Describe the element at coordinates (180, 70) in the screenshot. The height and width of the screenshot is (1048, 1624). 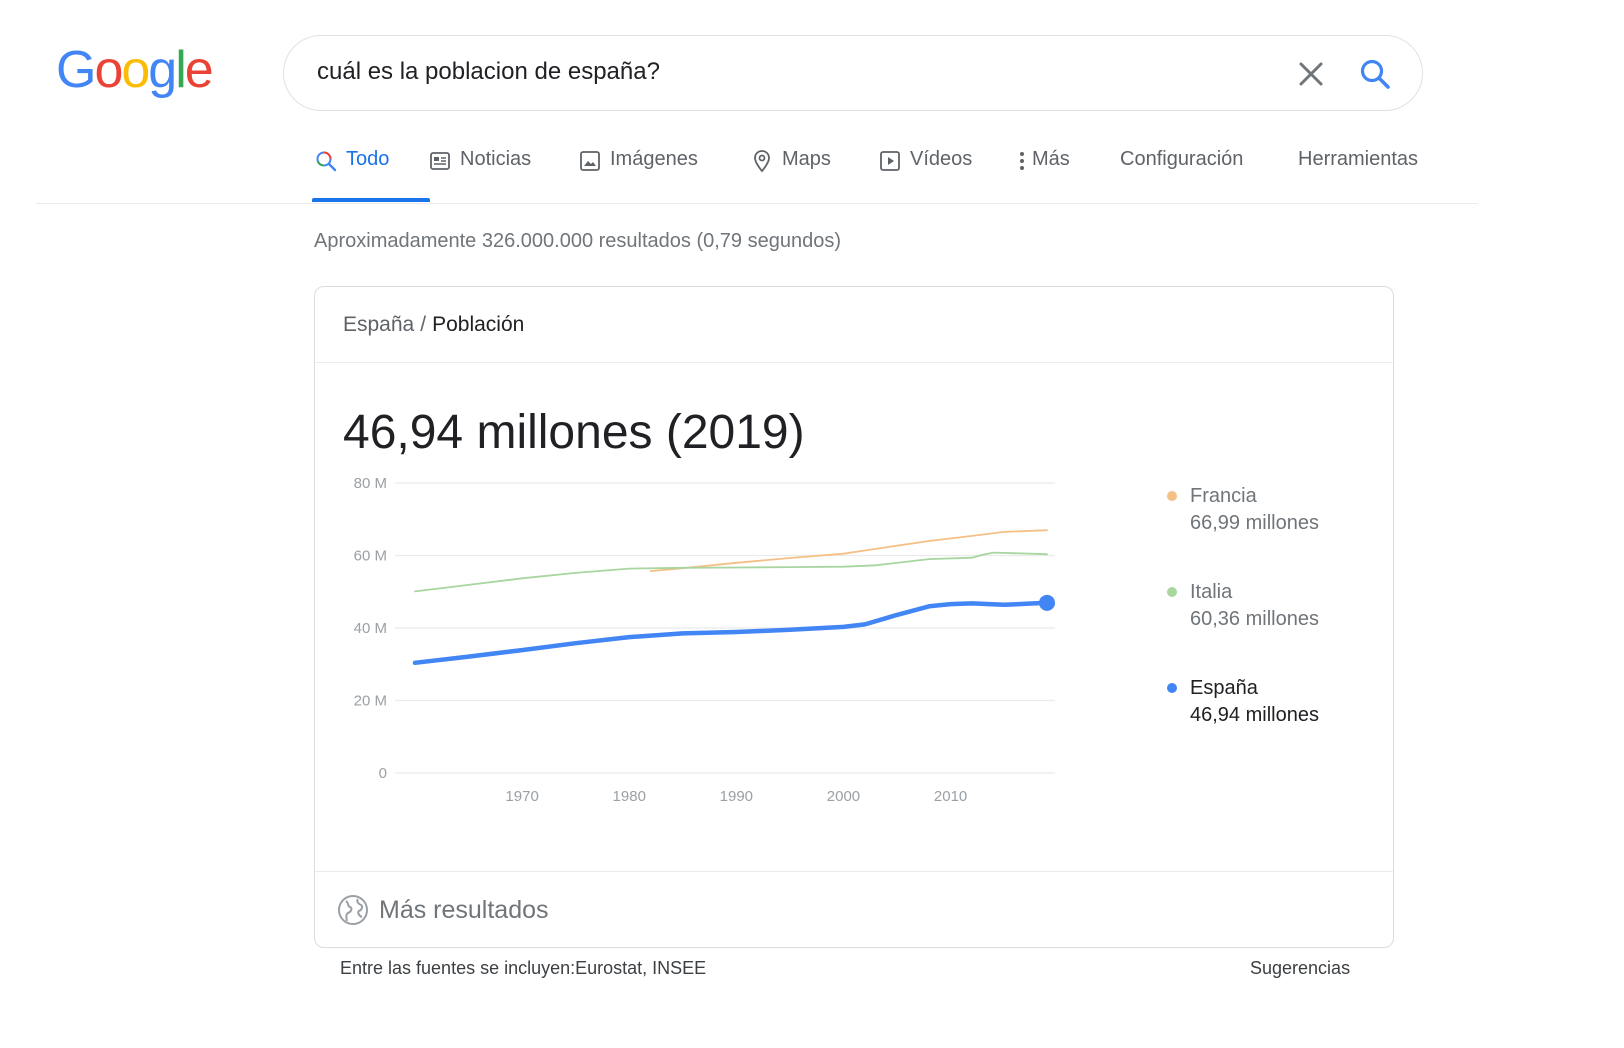
I see `logo-letter: l` at that location.